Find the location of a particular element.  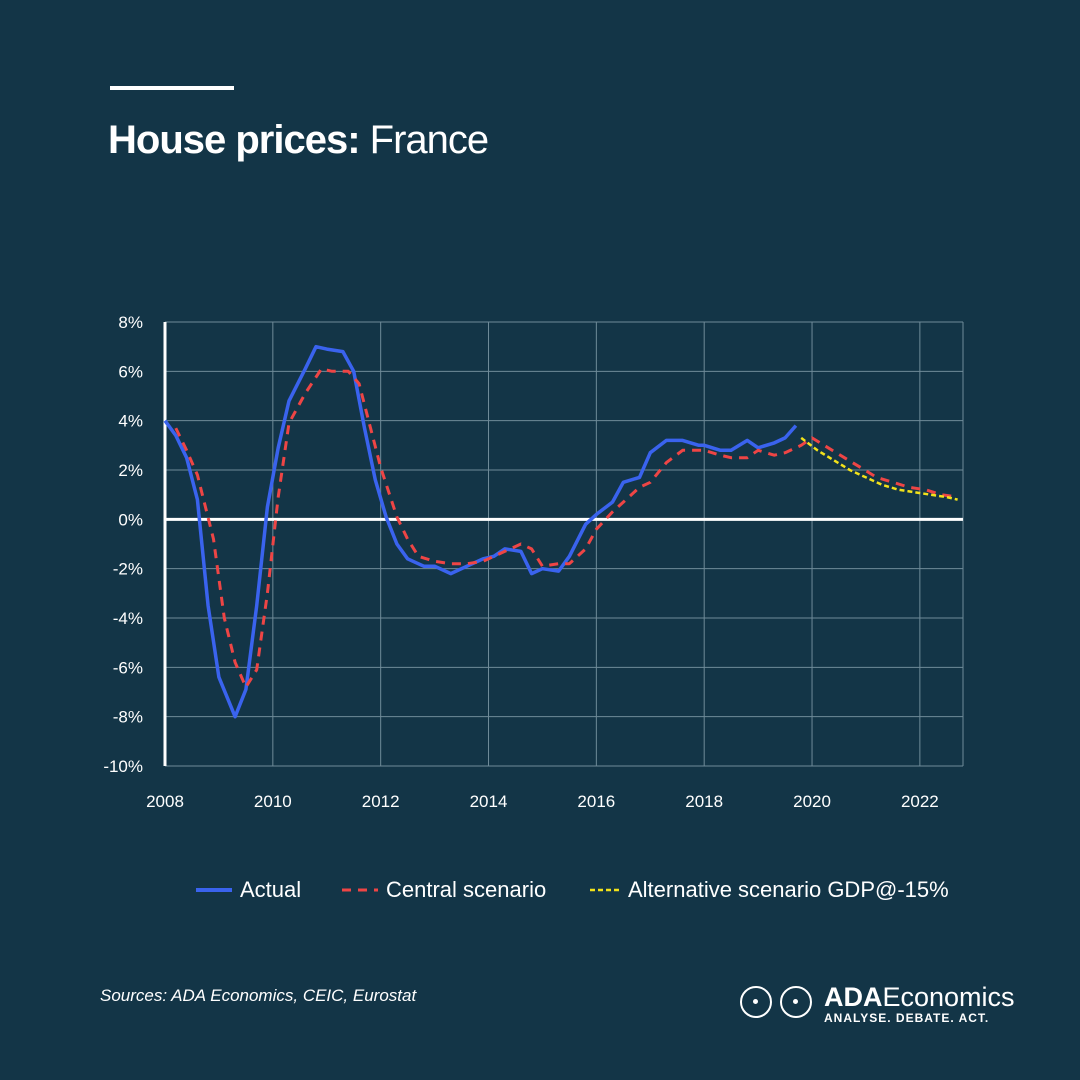

x-tick-label: 2014 is located at coordinates (489, 801).